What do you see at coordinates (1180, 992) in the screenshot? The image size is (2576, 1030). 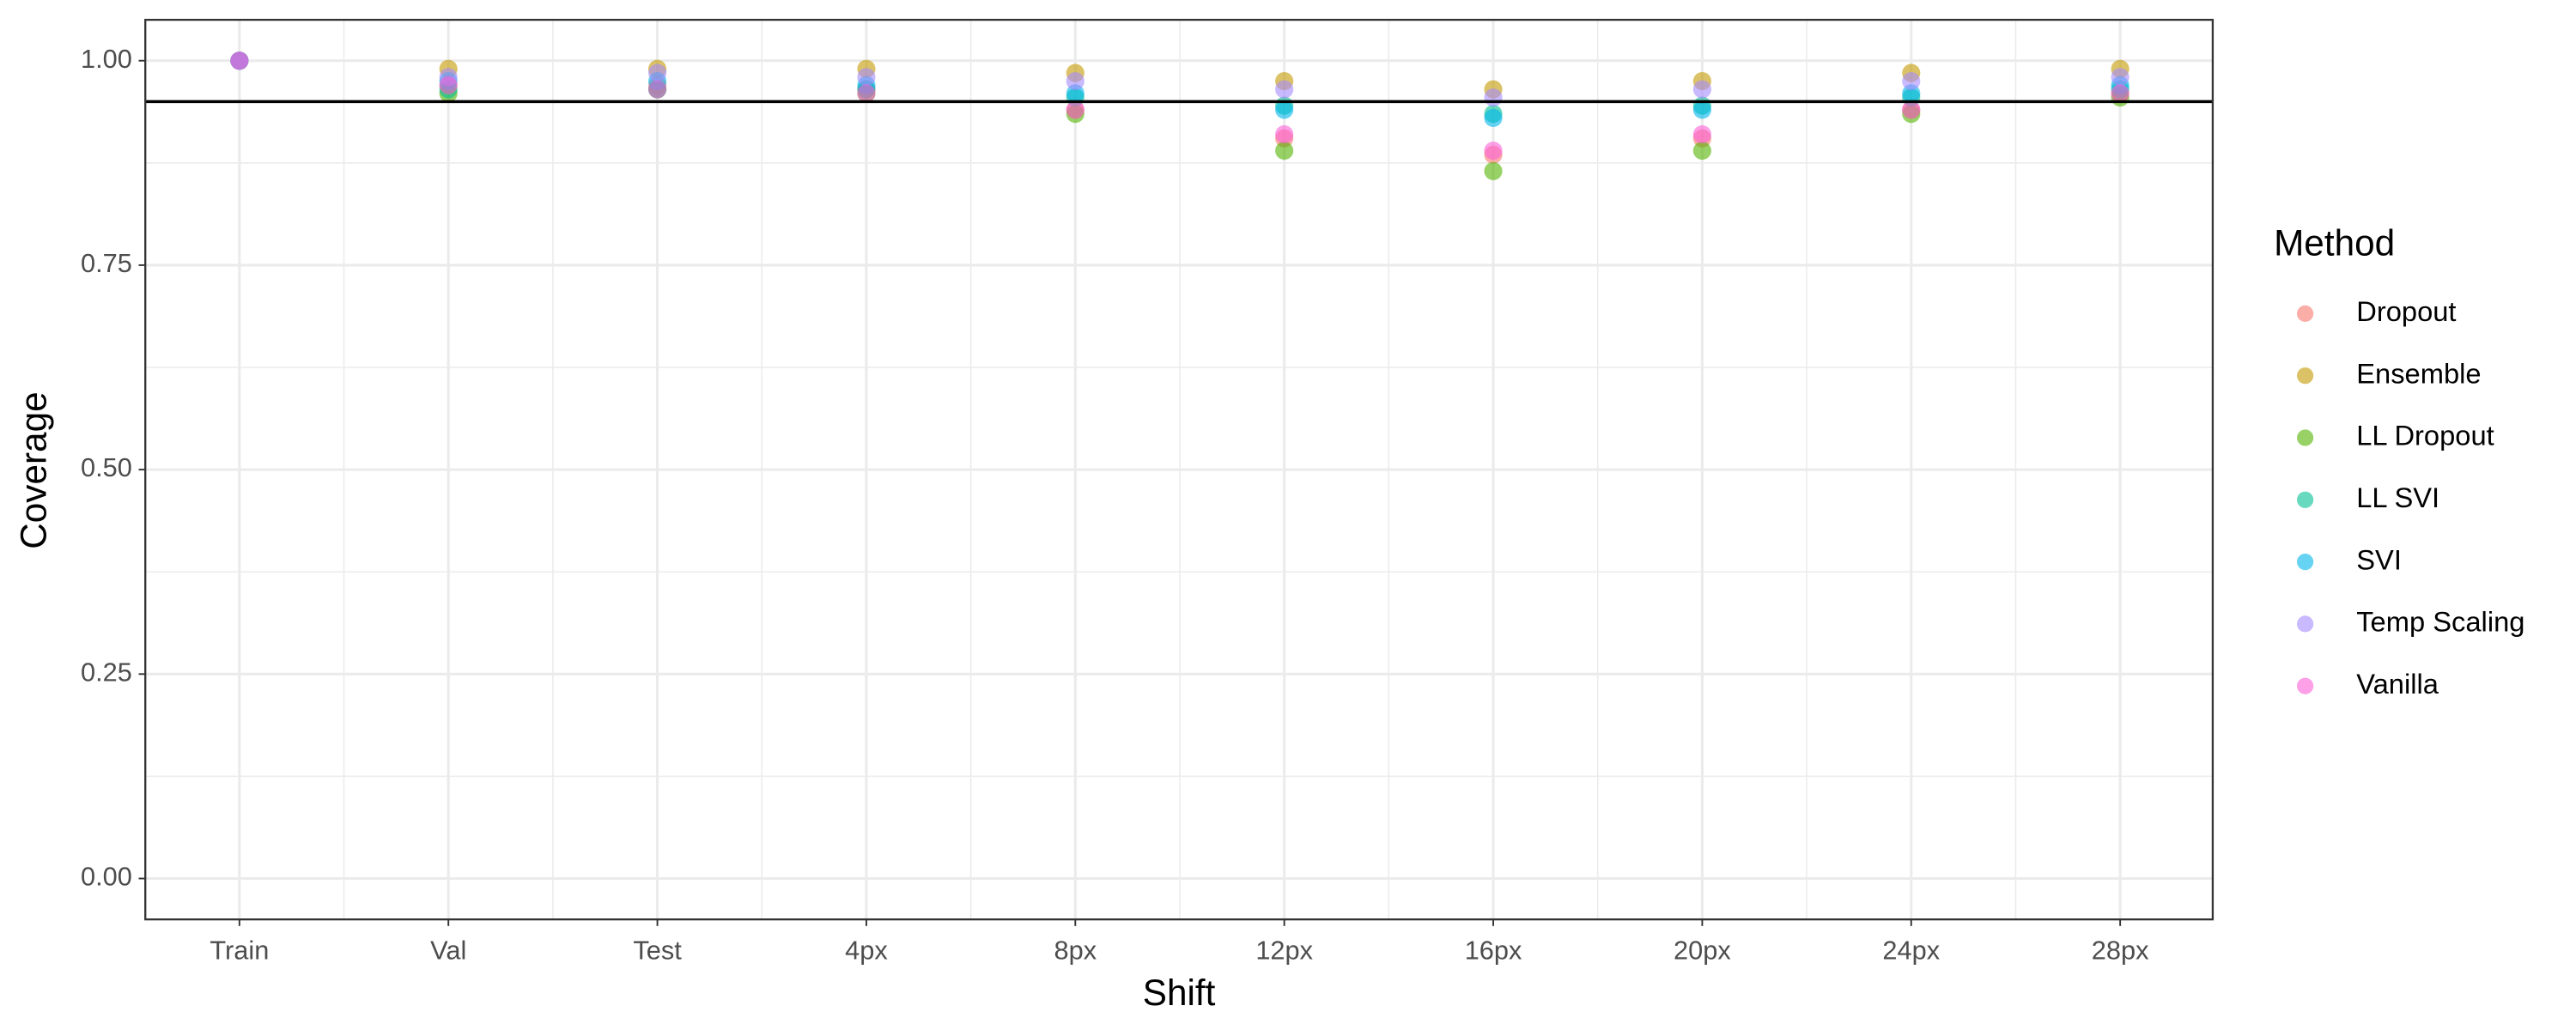 I see `x-axis-title: Shift` at bounding box center [1180, 992].